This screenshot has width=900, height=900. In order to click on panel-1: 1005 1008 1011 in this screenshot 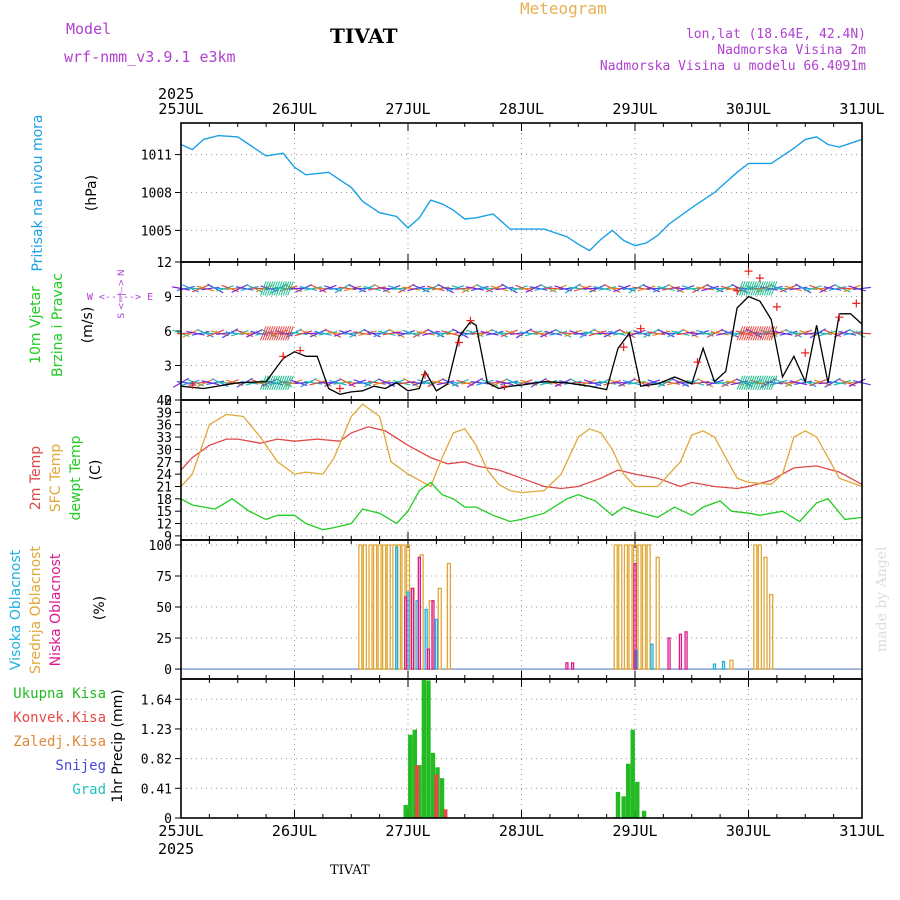, I will do `click(502, 192)`.